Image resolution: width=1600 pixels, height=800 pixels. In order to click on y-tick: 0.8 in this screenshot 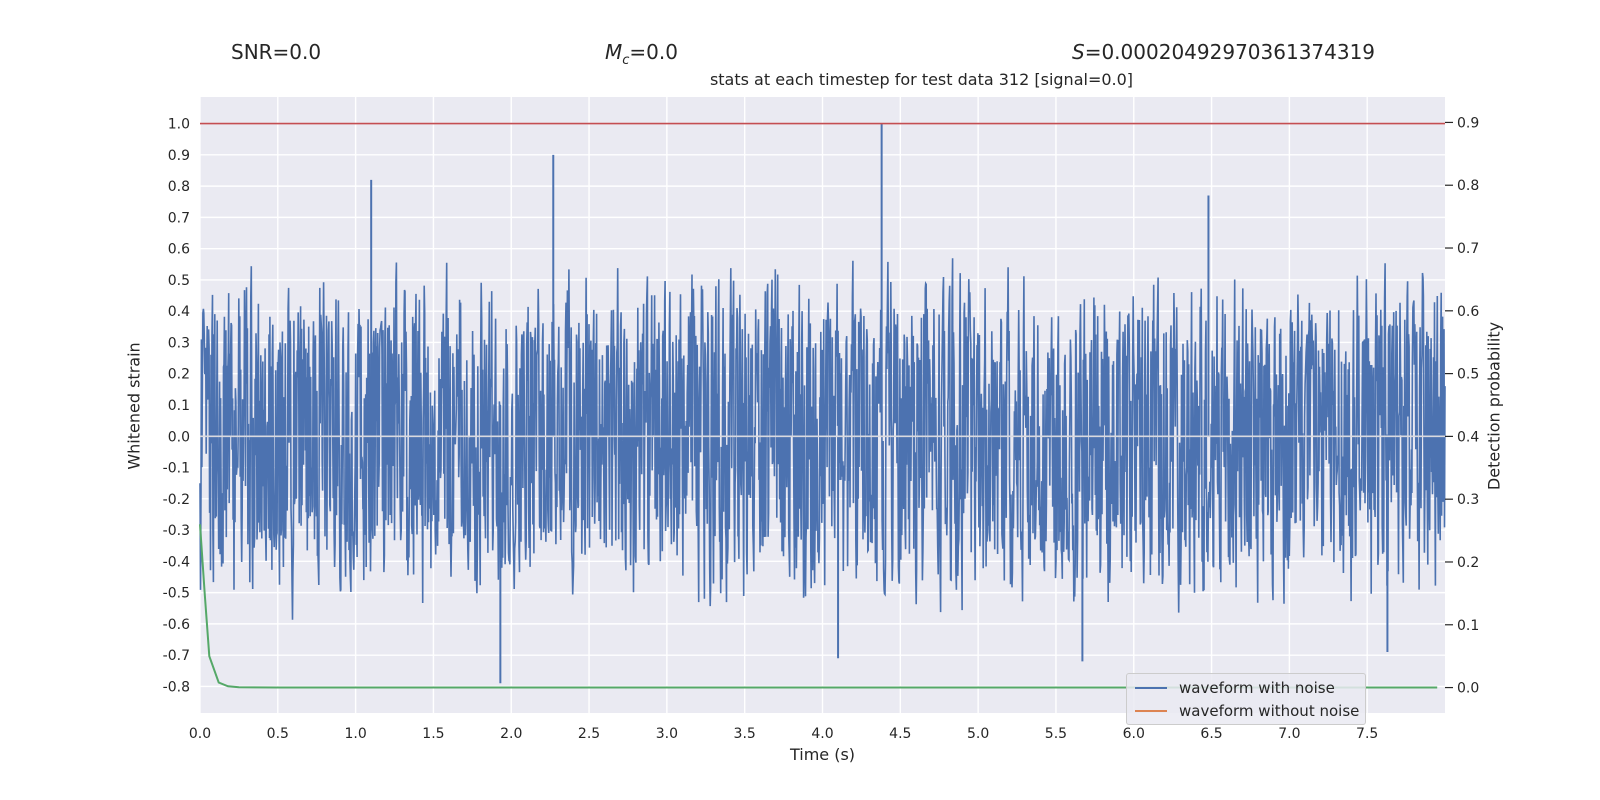, I will do `click(179, 187)`.